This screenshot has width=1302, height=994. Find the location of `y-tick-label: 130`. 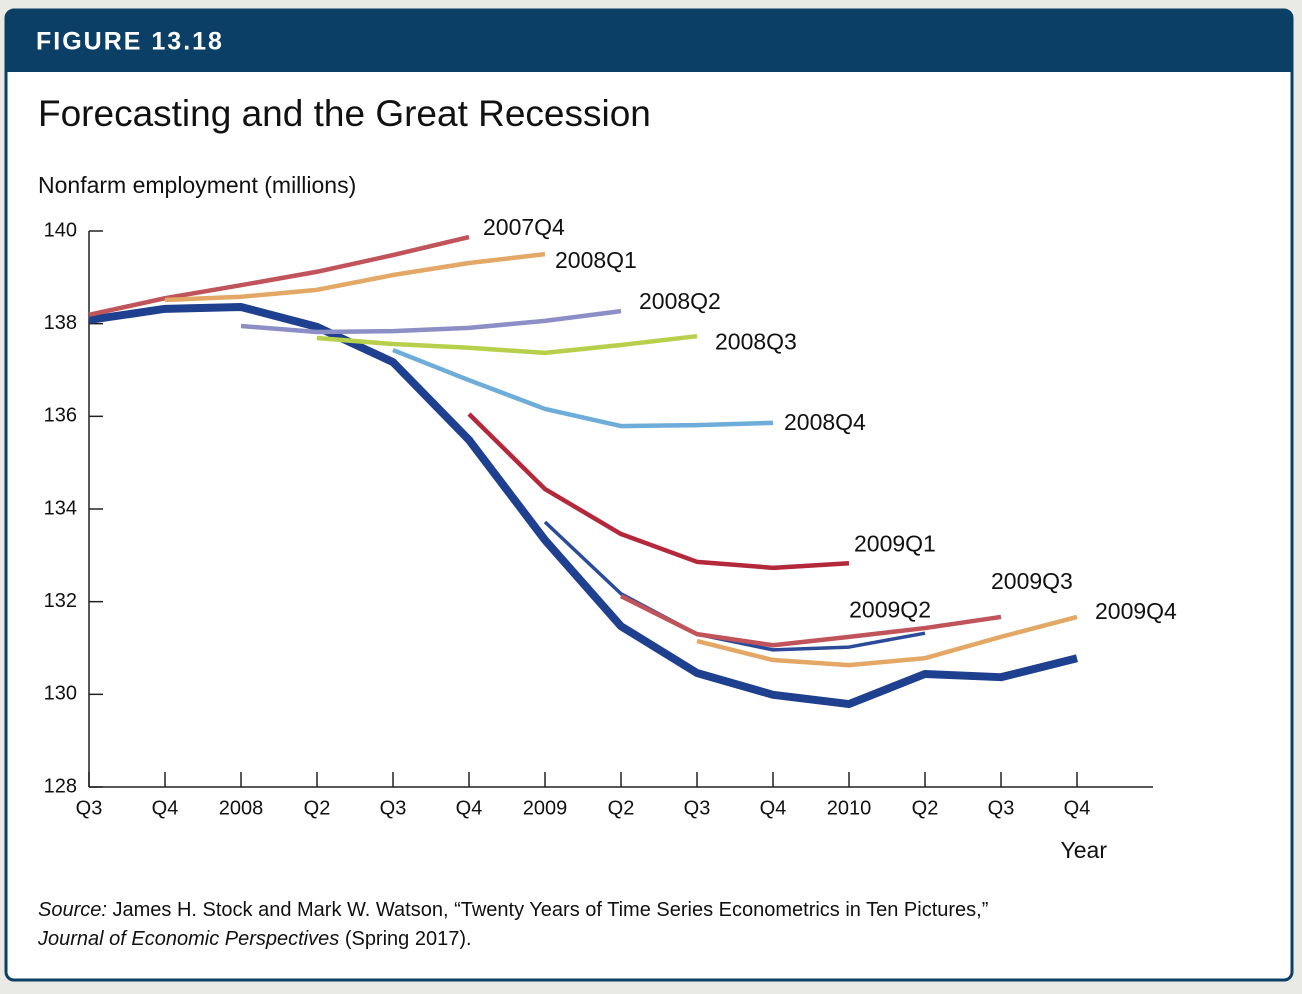

y-tick-label: 130 is located at coordinates (60, 694).